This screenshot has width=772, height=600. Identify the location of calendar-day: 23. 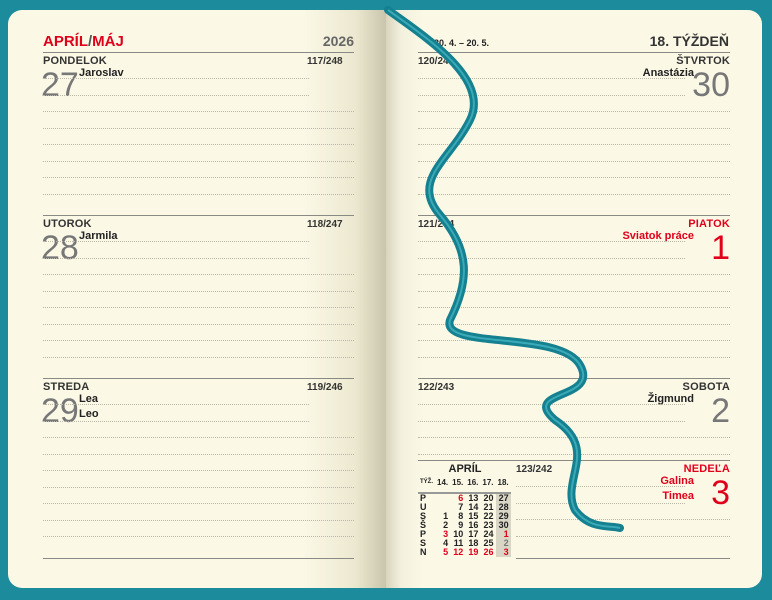
(488, 525).